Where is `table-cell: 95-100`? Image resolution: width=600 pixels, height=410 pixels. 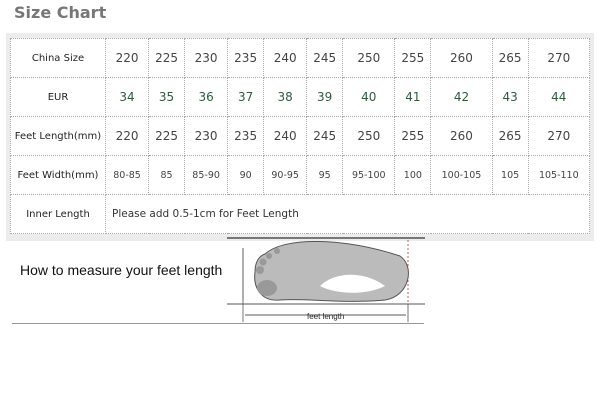 table-cell: 95-100 is located at coordinates (369, 175).